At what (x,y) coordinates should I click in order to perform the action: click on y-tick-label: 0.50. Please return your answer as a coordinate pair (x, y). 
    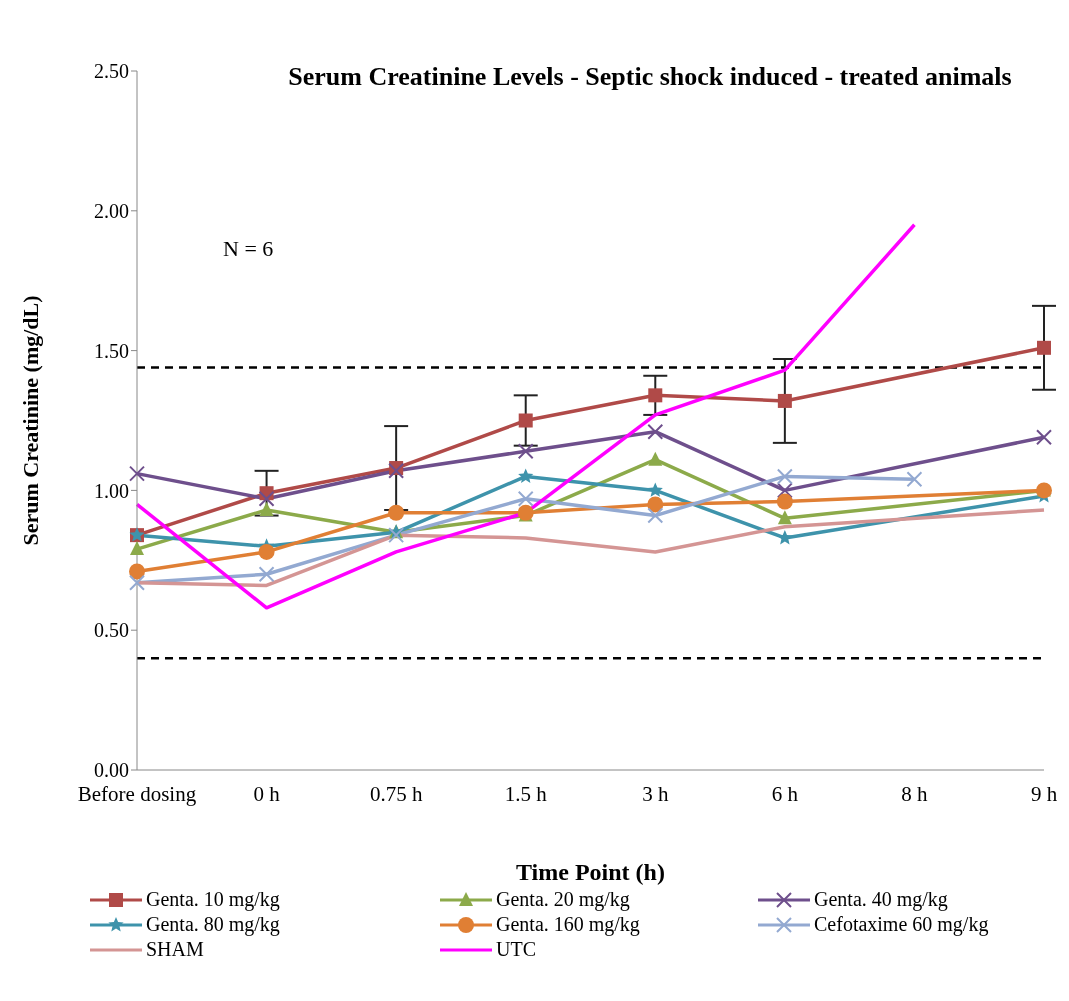
    Looking at the image, I should click on (111, 630).